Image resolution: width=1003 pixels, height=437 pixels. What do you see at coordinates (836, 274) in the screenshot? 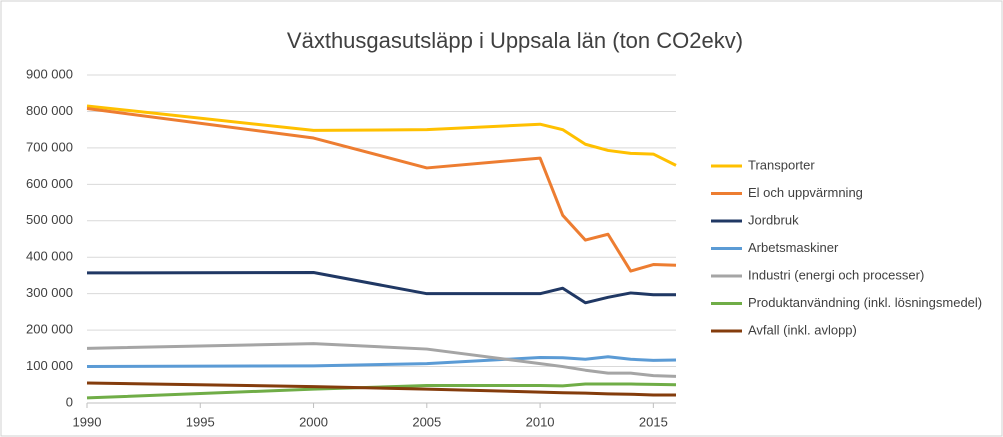
I see `legend-label: Industri (energi och processer)` at bounding box center [836, 274].